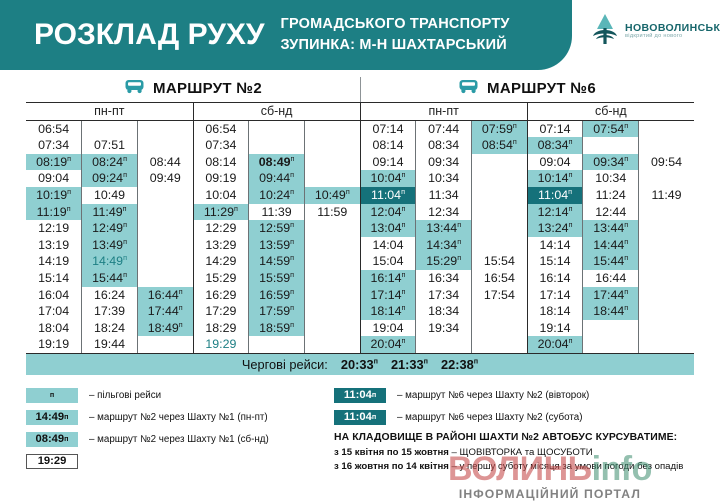  What do you see at coordinates (610, 129) in the screenshot?
I see `schedule-time-cell: 07:54п` at bounding box center [610, 129].